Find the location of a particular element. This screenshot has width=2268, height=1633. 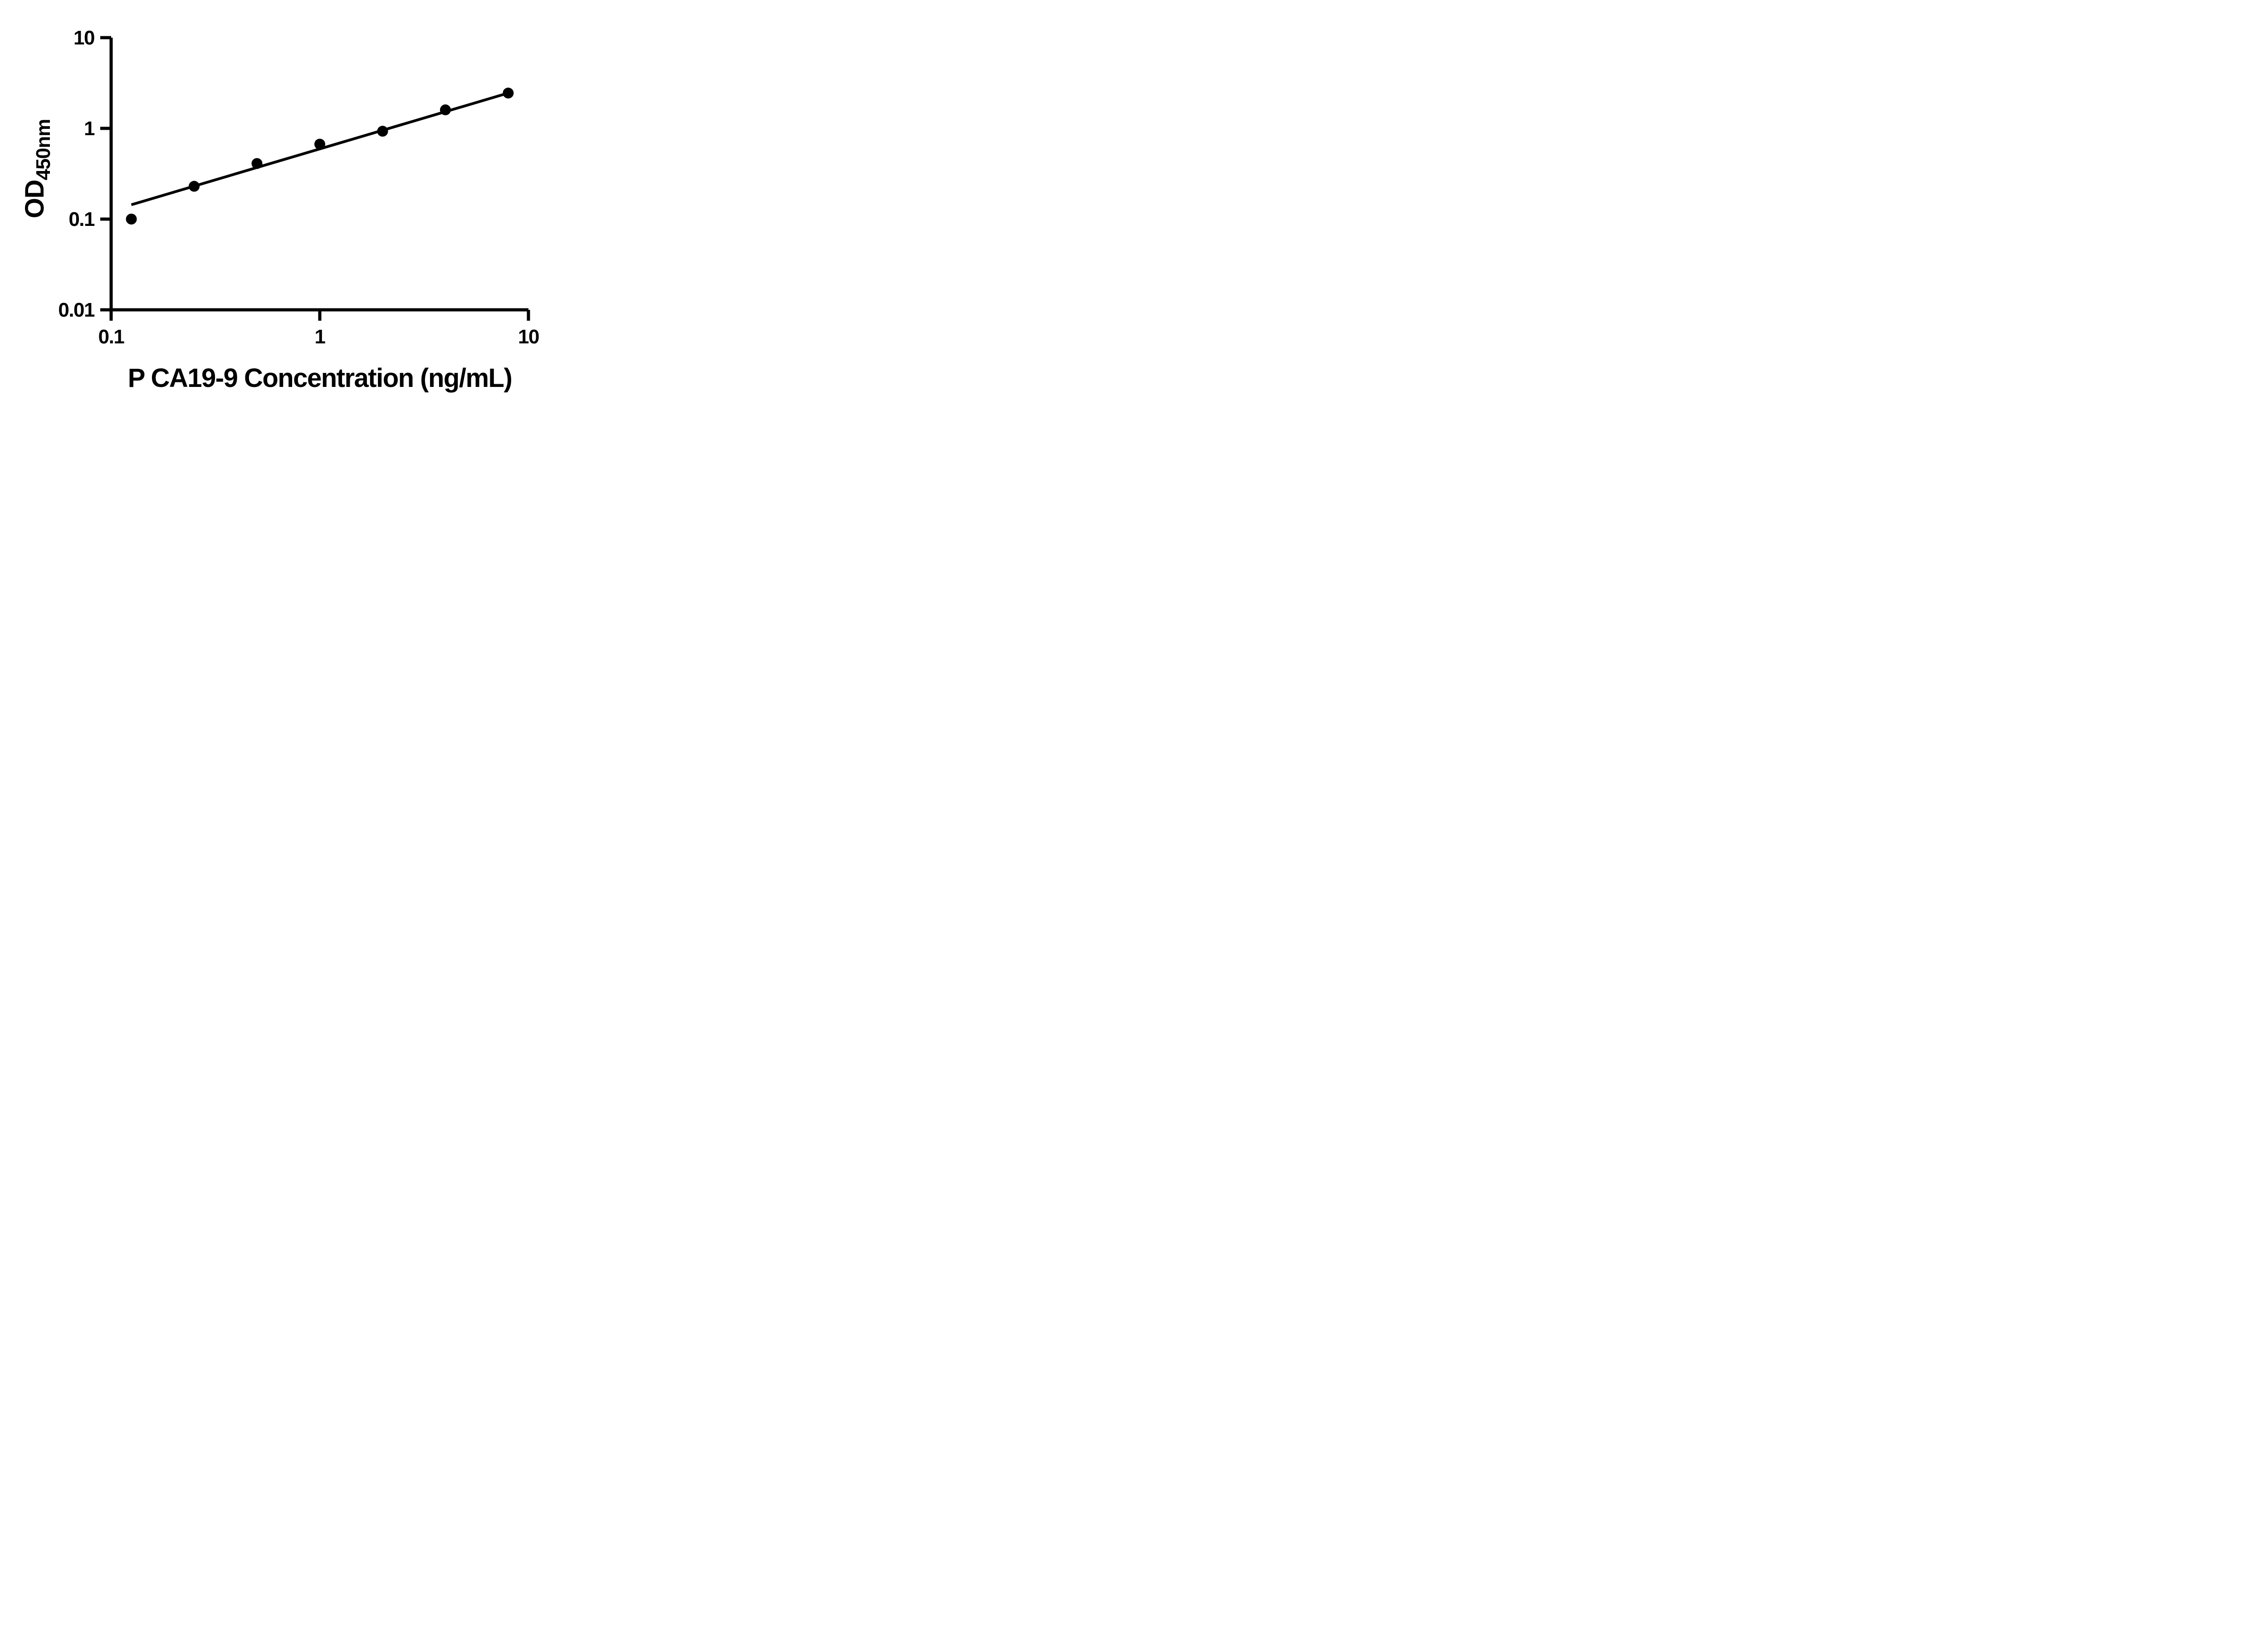

y-axis-title-subscript: 450nm is located at coordinates (43, 150).